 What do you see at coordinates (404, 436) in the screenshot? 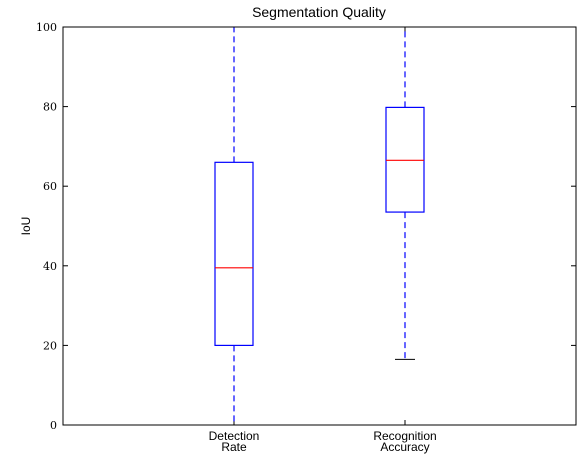
I see `x-tick-label: Recognition` at bounding box center [404, 436].